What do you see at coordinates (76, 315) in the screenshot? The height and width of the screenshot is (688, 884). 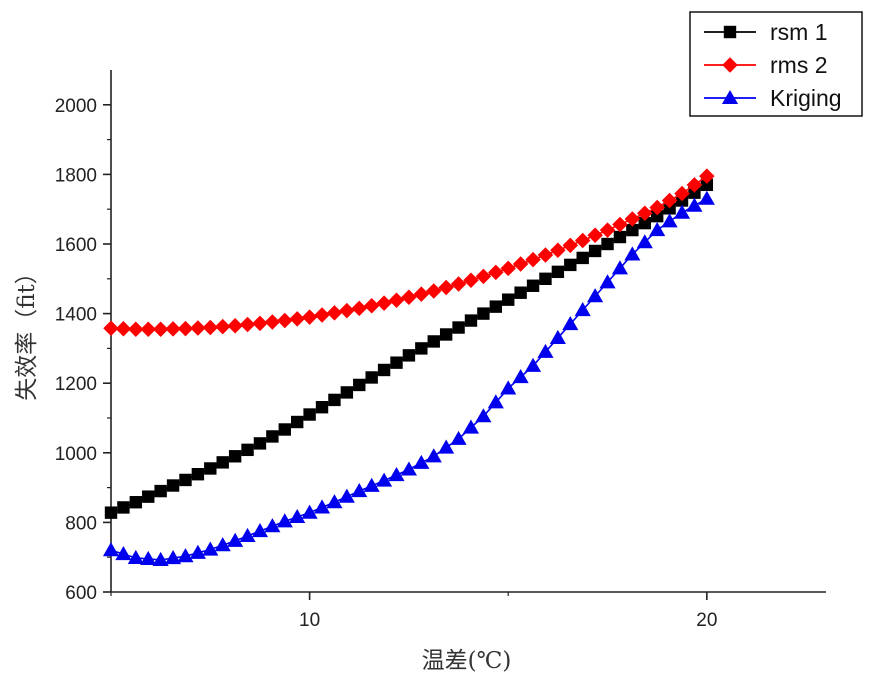 I see `y-tick-label: 1400` at bounding box center [76, 315].